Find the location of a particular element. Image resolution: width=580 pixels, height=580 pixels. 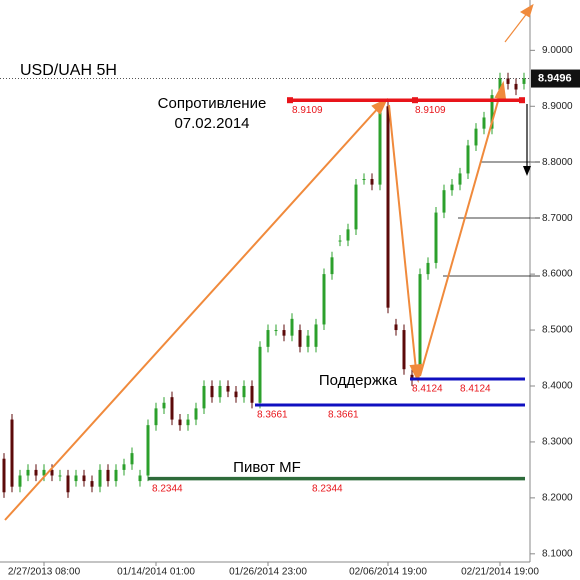

x-tick-label: 02/21/2014 19:00 is located at coordinates (500, 572).